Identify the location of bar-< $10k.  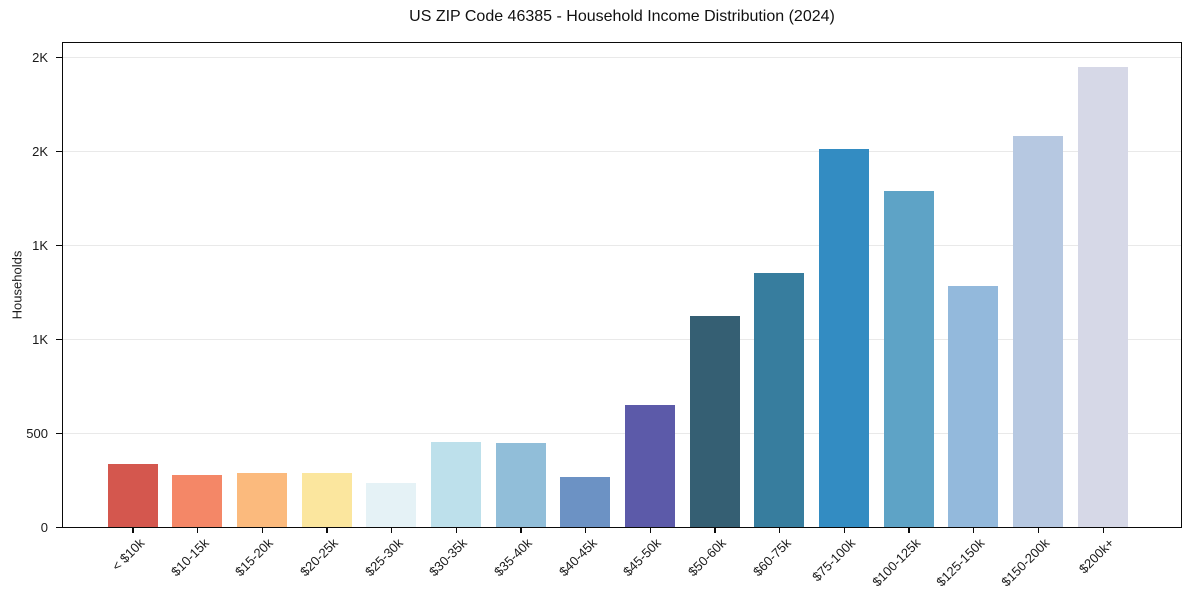
(132, 495).